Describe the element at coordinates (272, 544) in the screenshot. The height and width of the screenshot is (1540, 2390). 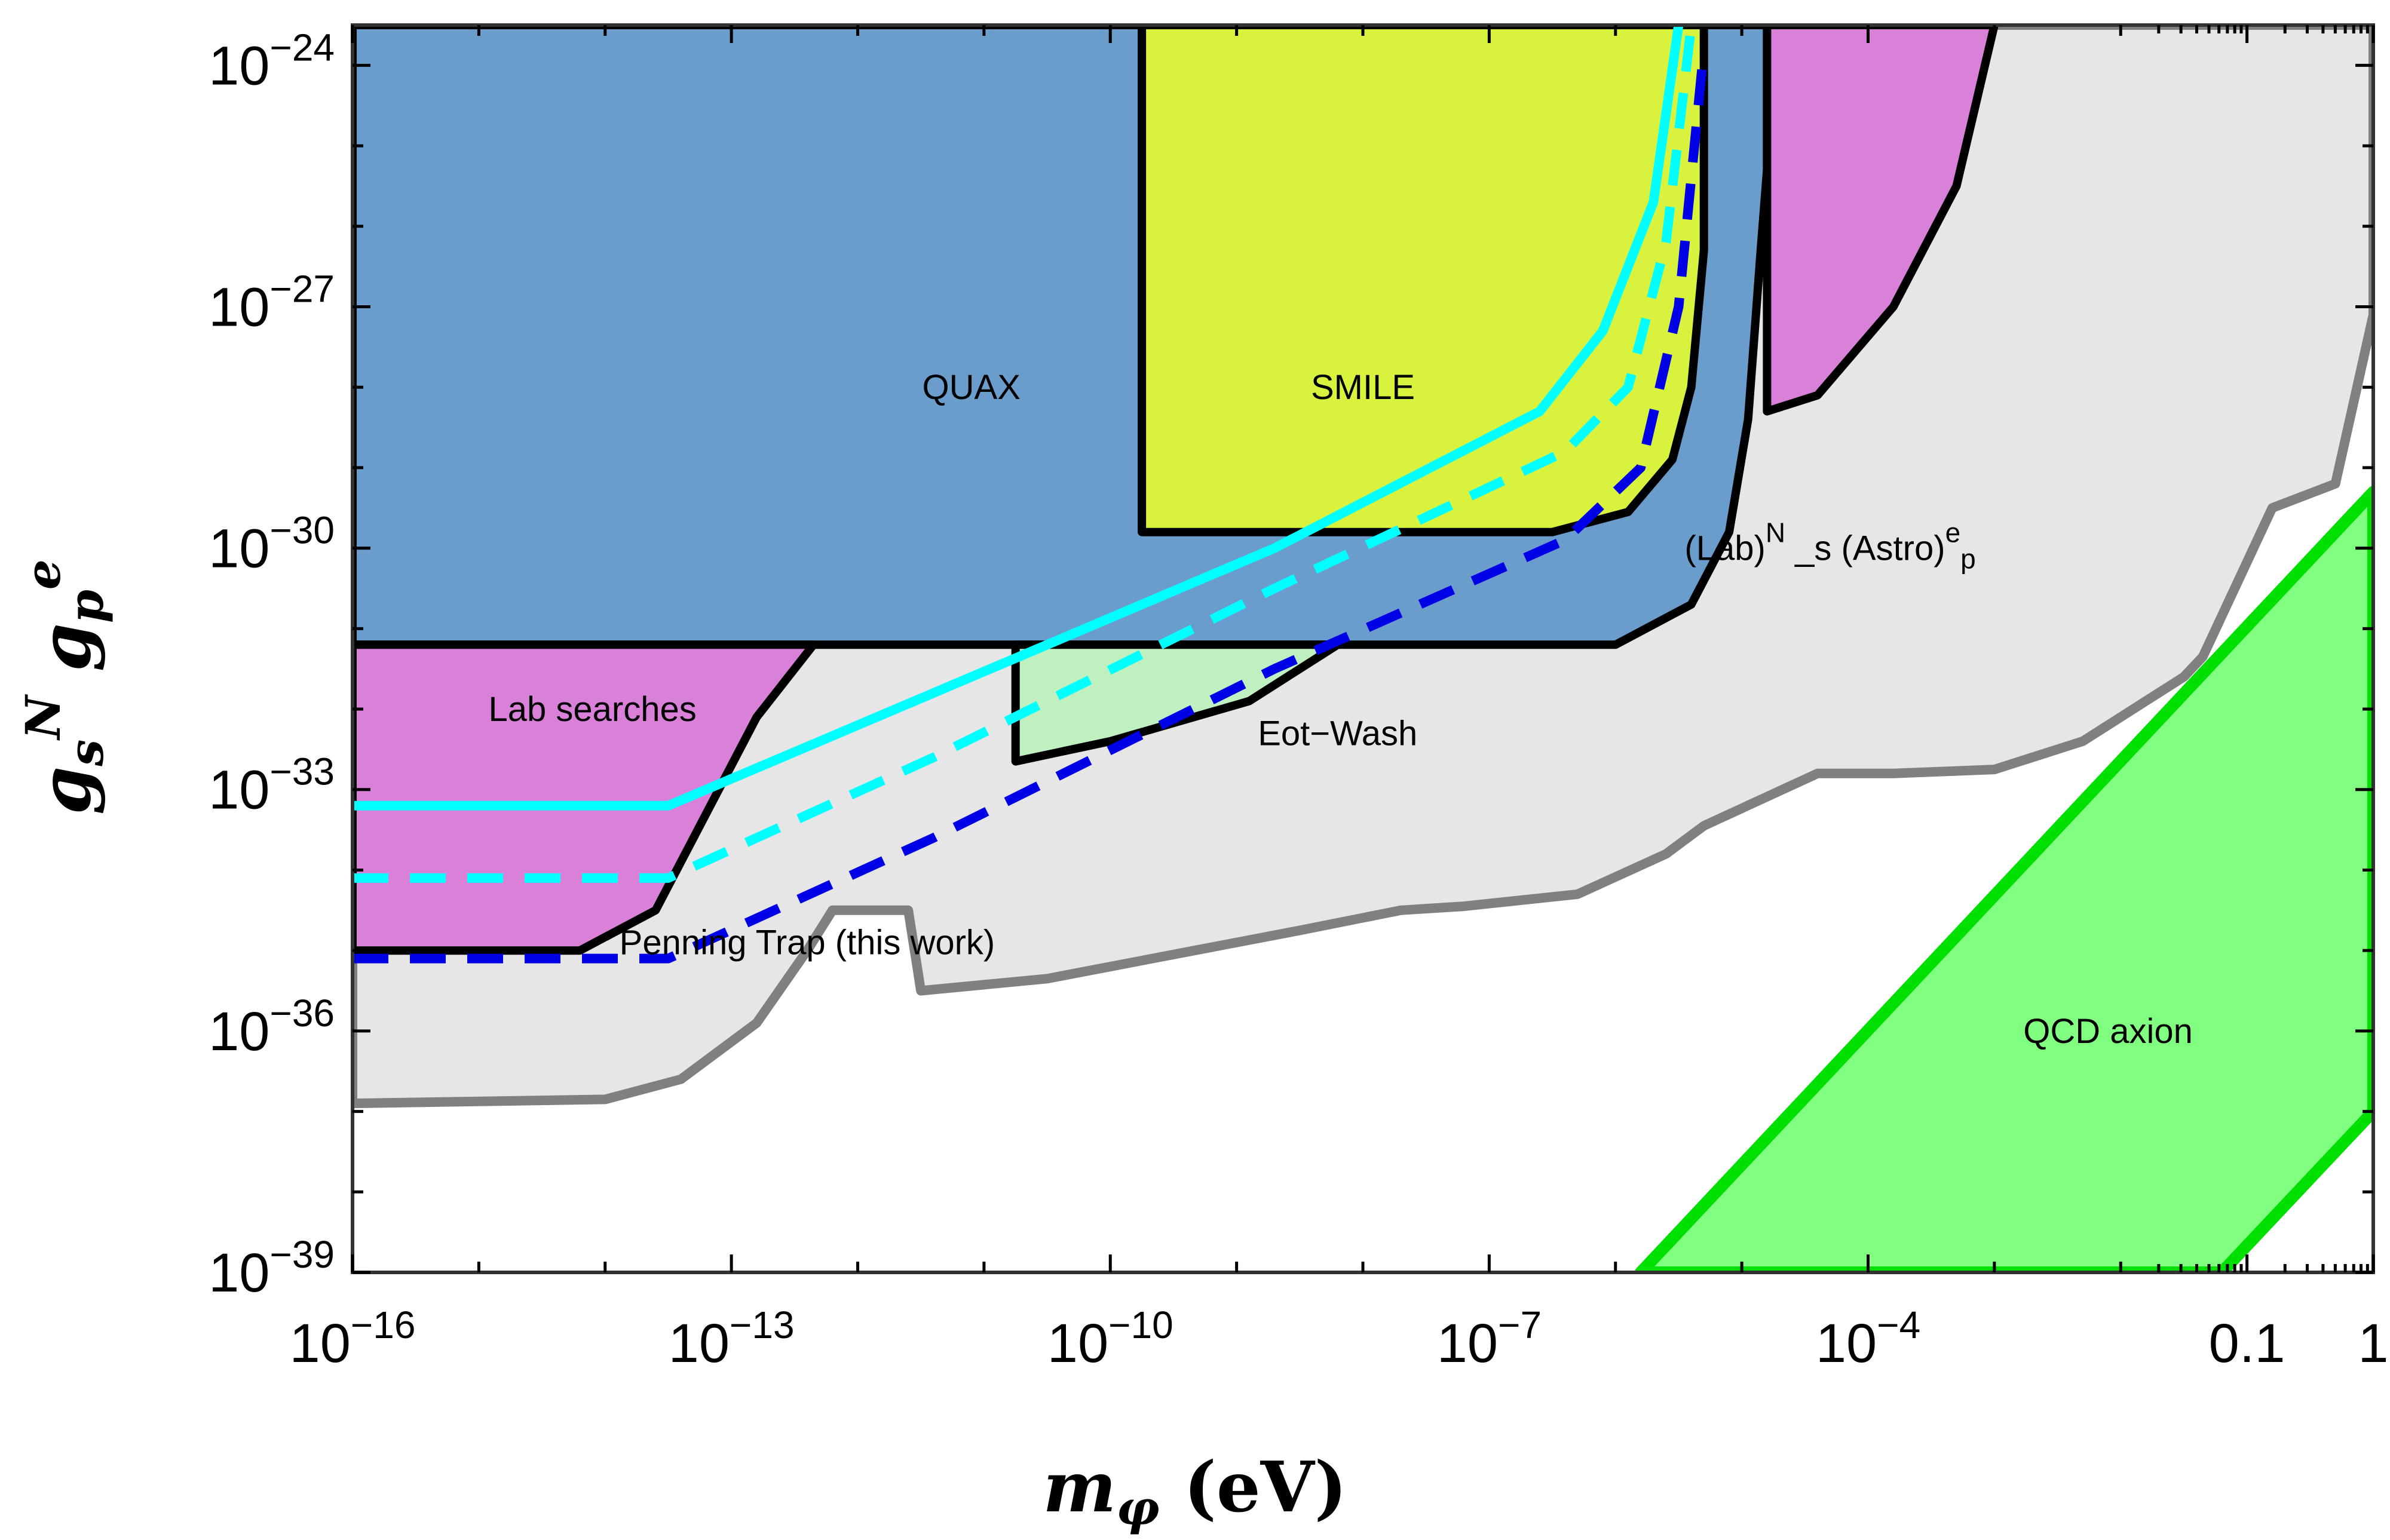
I see `y-tick-label: 10−30` at that location.